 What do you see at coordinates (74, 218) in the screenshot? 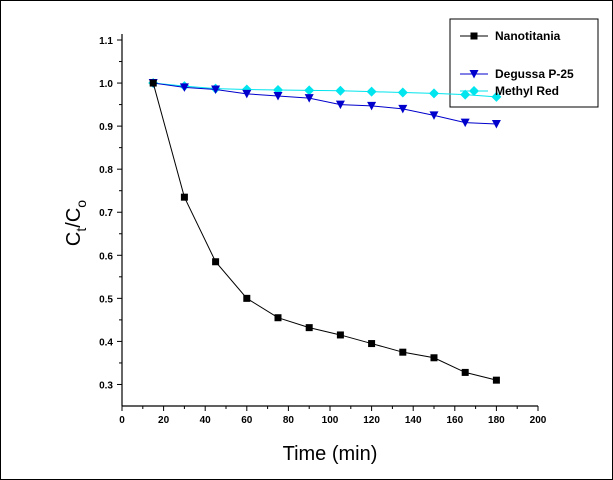
I see `y-axis-label-slash: /C` at bounding box center [74, 218].